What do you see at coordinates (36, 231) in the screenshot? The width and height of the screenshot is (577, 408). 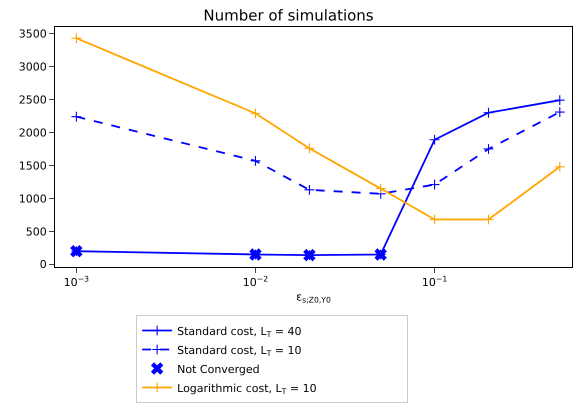 I see `y-tick-label: 500` at bounding box center [36, 231].